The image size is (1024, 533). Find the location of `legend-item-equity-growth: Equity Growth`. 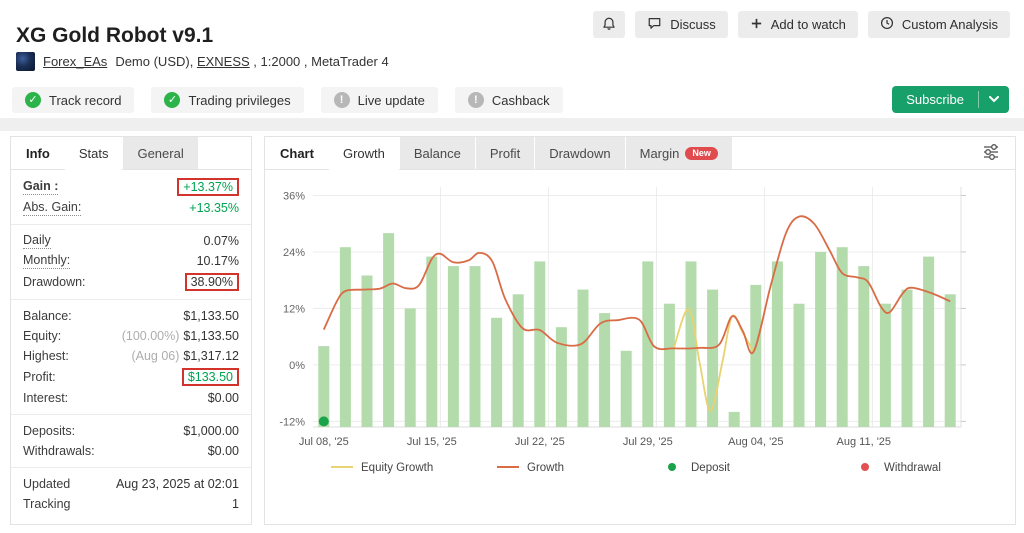

legend-item-equity-growth: Equity Growth is located at coordinates (382, 468).